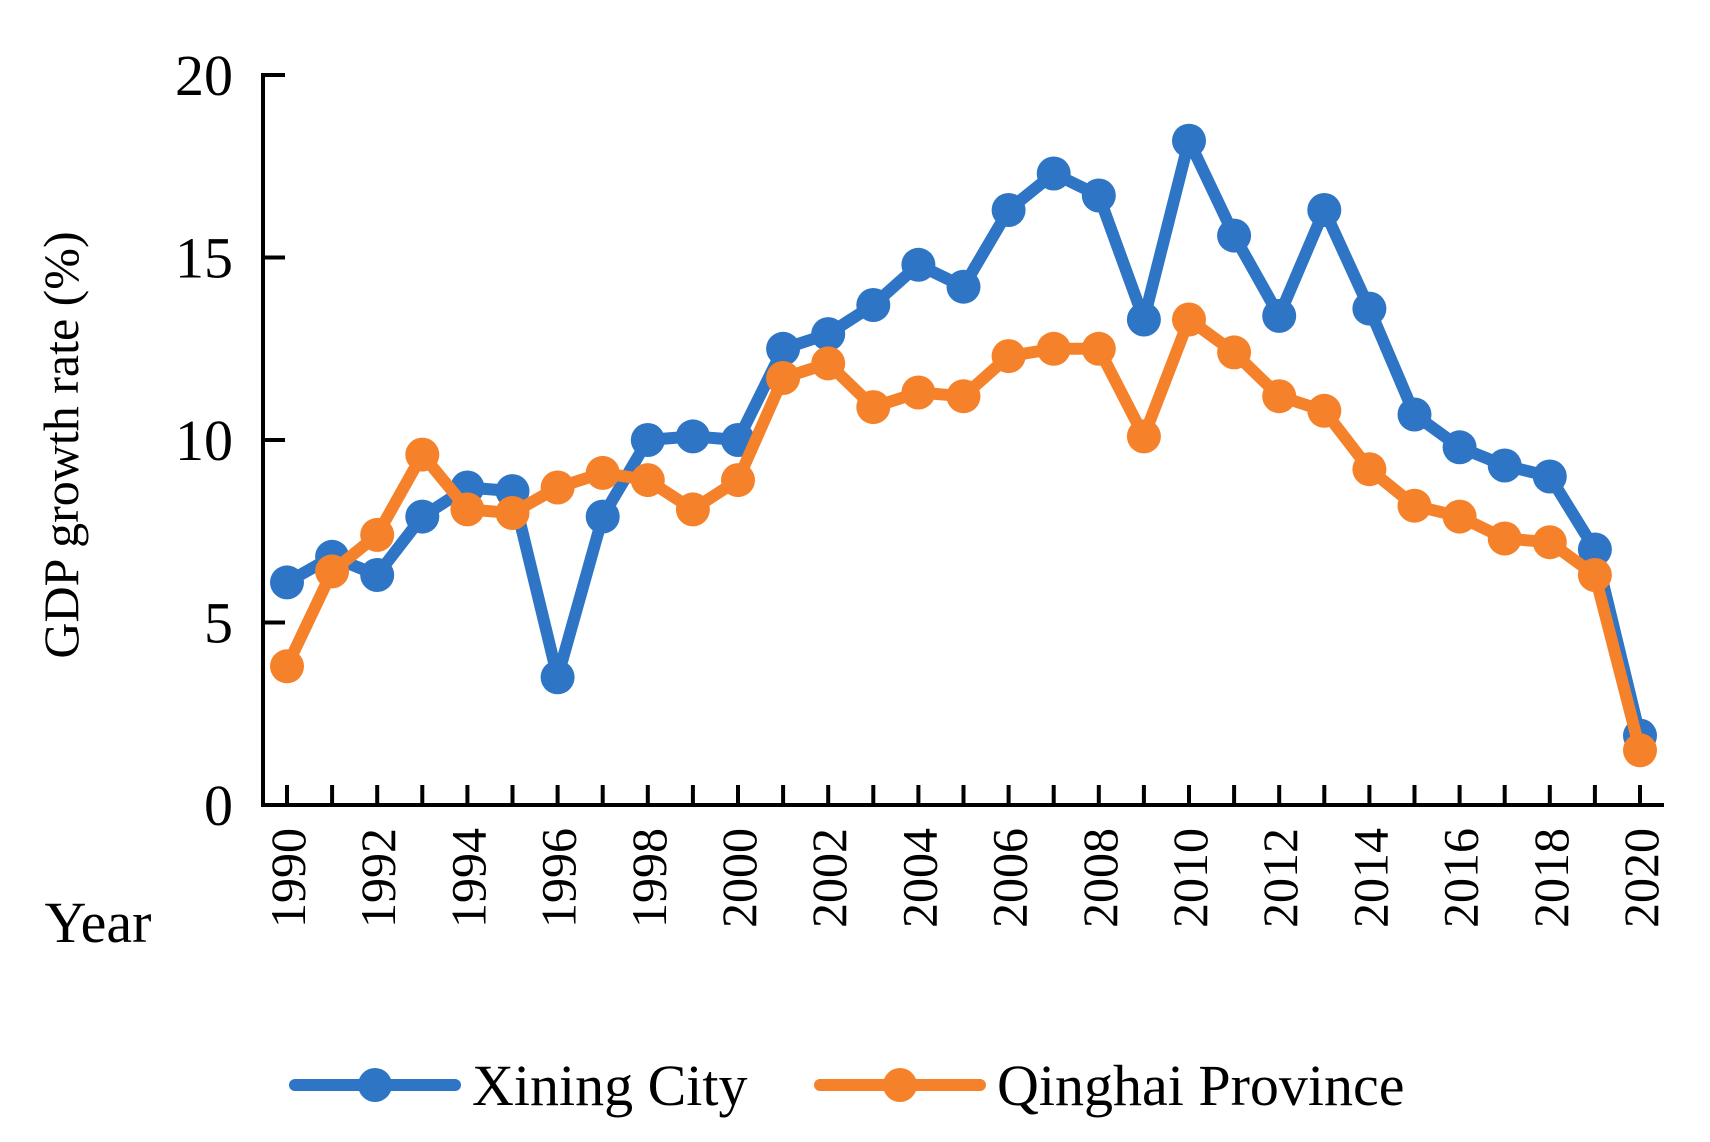 The image size is (1710, 1142). I want to click on x-tick-label: 2000, so click(739, 878).